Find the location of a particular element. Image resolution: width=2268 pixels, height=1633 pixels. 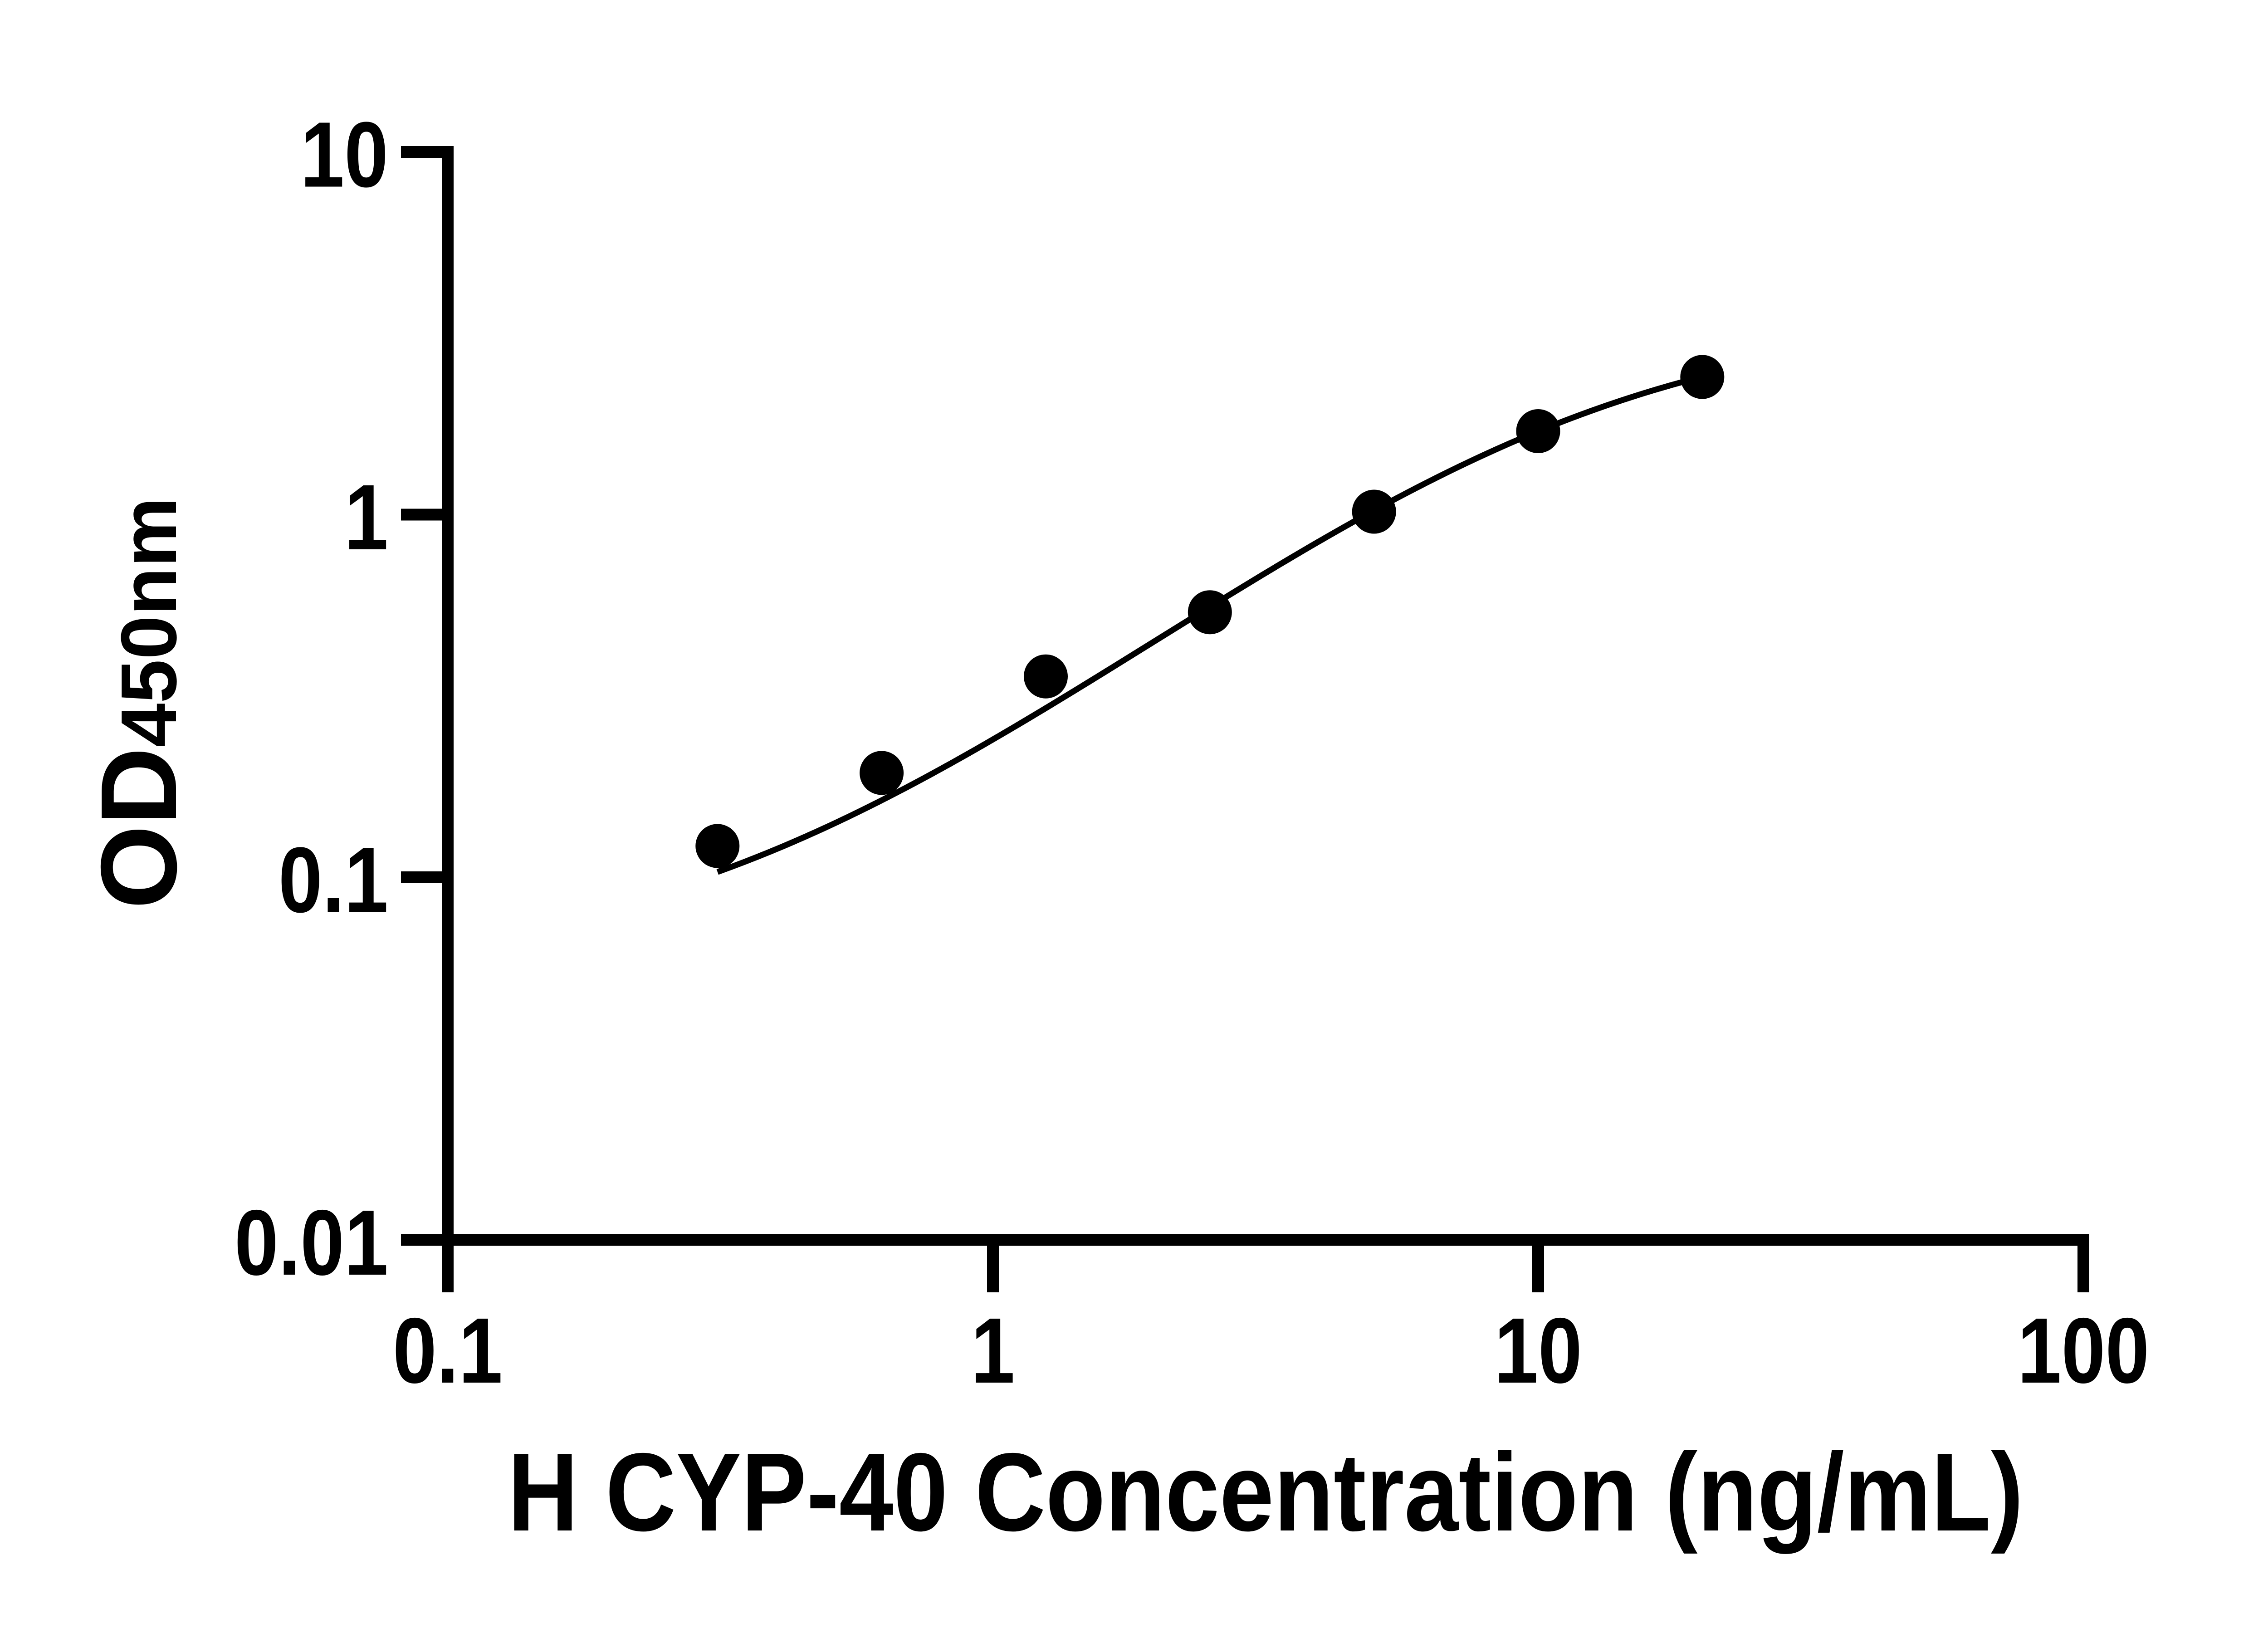

y-tick-label: 1 is located at coordinates (366, 517).